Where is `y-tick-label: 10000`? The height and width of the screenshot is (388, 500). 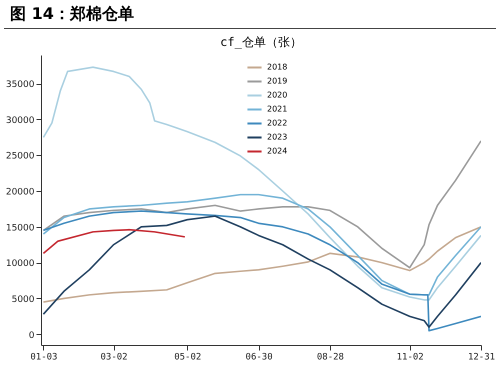 y-tick-label: 10000 is located at coordinates (20, 264).